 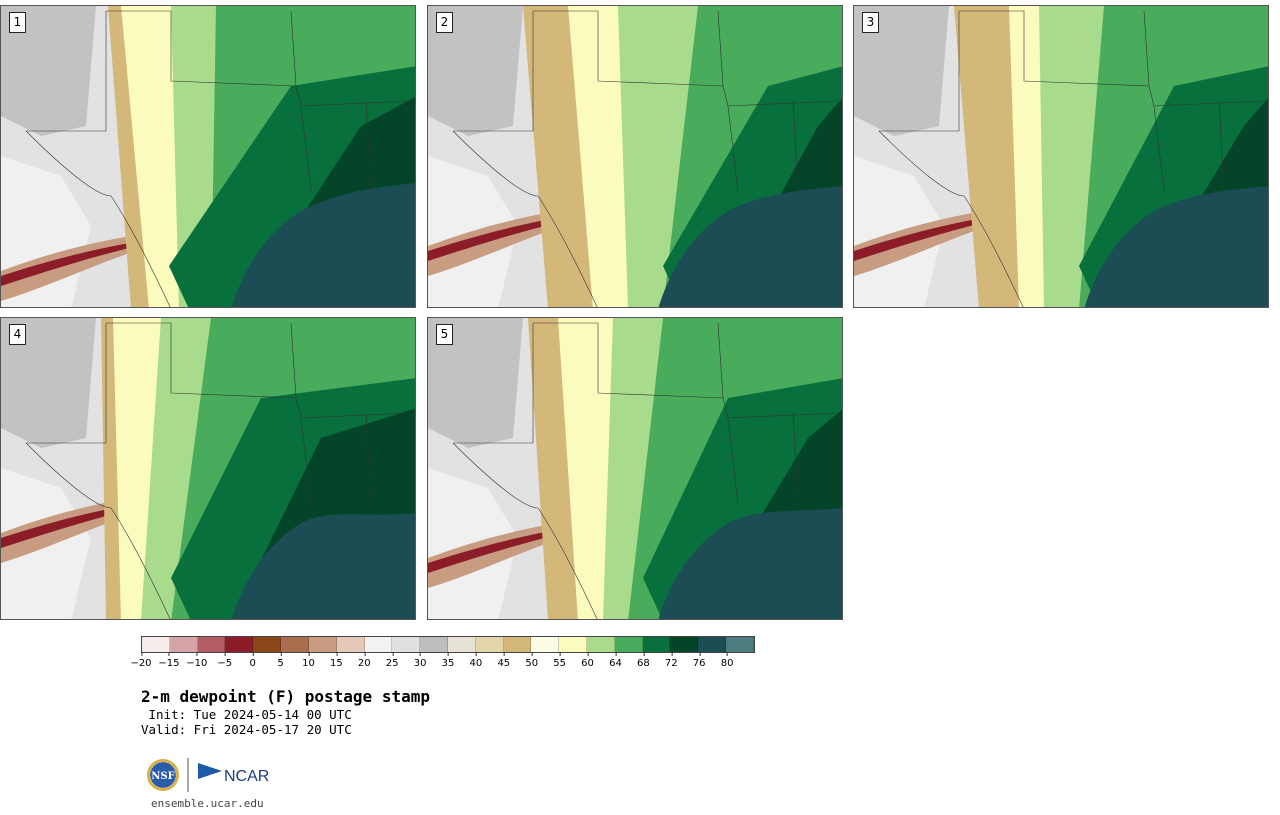 What do you see at coordinates (444, 22) in the screenshot?
I see `member-number-label: 2` at bounding box center [444, 22].